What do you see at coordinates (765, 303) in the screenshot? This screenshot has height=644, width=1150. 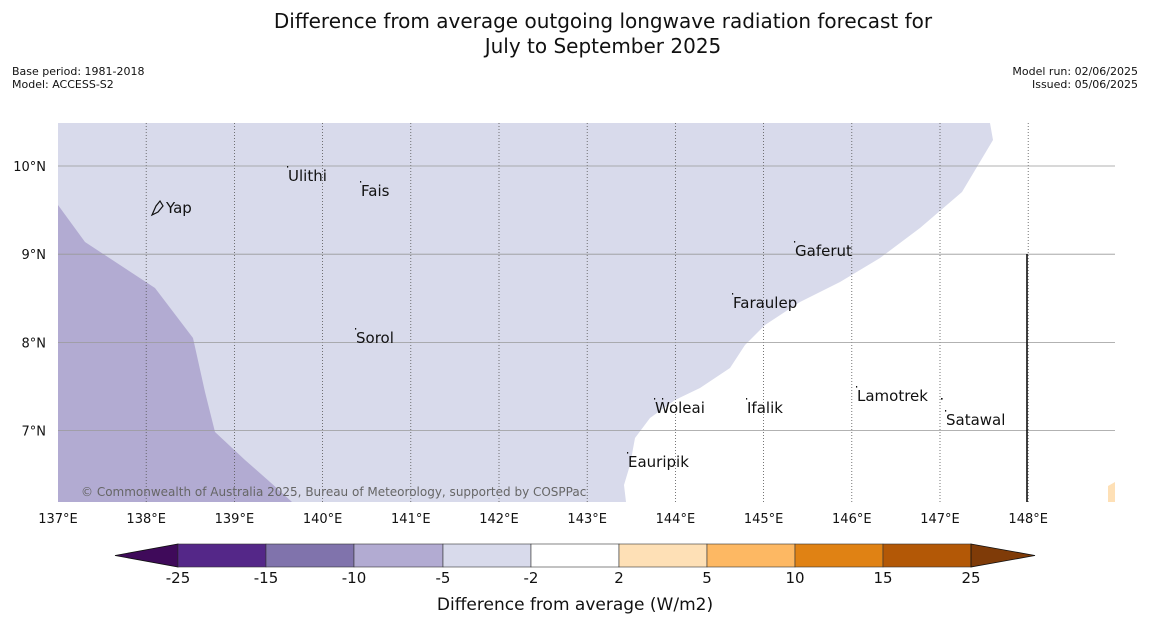 I see `place-label: Faraulep` at bounding box center [765, 303].